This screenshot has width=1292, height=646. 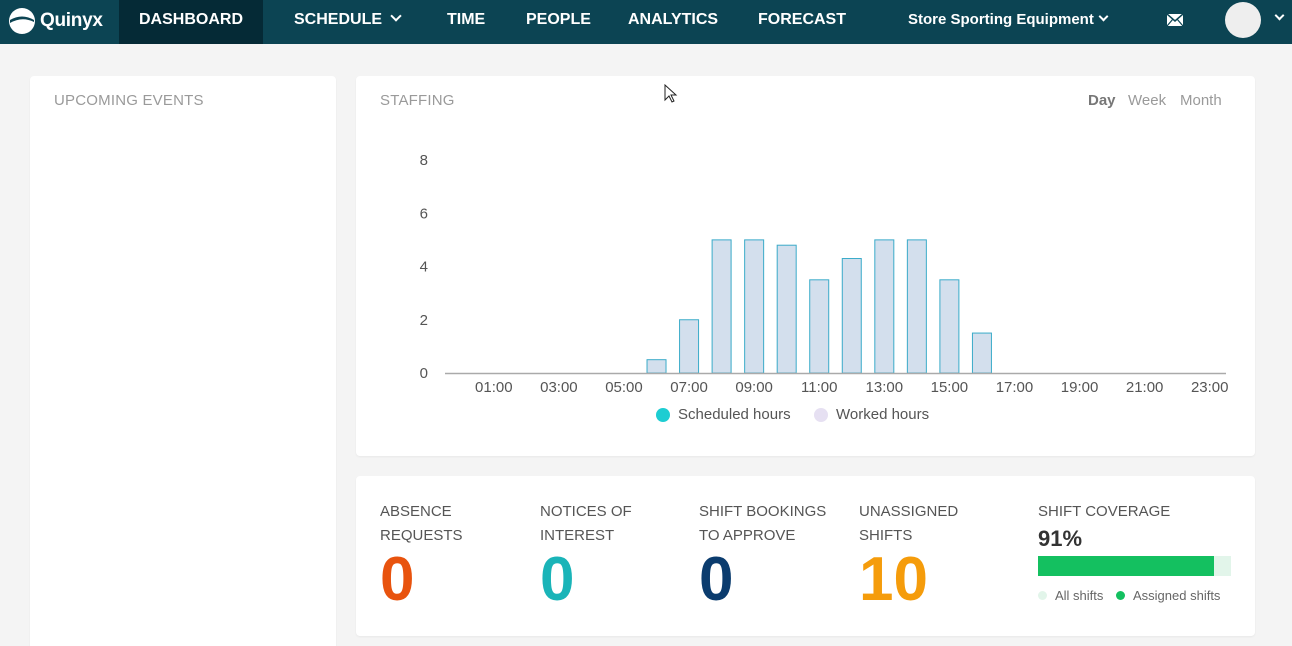 What do you see at coordinates (338, 19) in the screenshot?
I see `nav-schedule-label: SCHEDULE` at bounding box center [338, 19].